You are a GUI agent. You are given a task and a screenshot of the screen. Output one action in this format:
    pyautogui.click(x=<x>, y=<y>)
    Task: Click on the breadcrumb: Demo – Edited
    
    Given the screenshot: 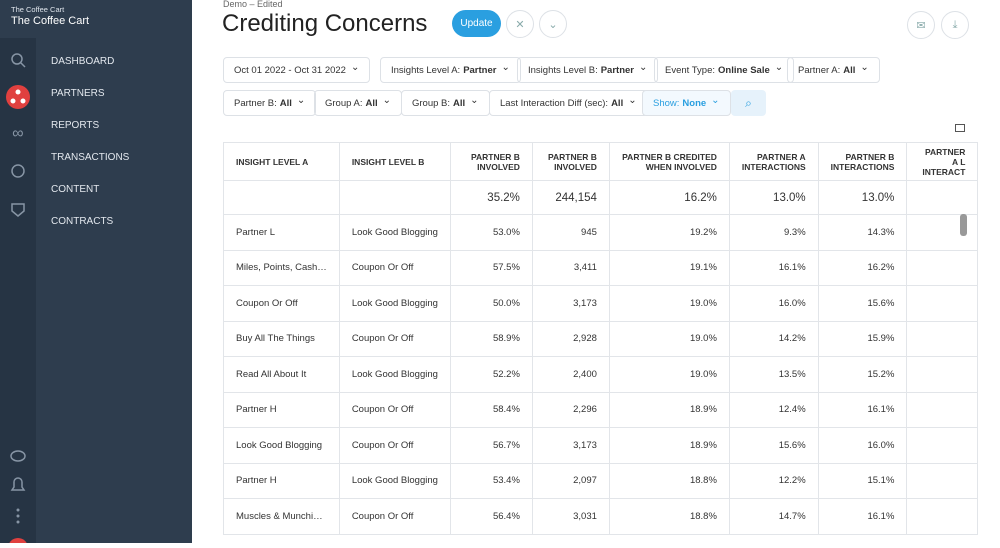 What is the action you would take?
    pyautogui.click(x=253, y=4)
    